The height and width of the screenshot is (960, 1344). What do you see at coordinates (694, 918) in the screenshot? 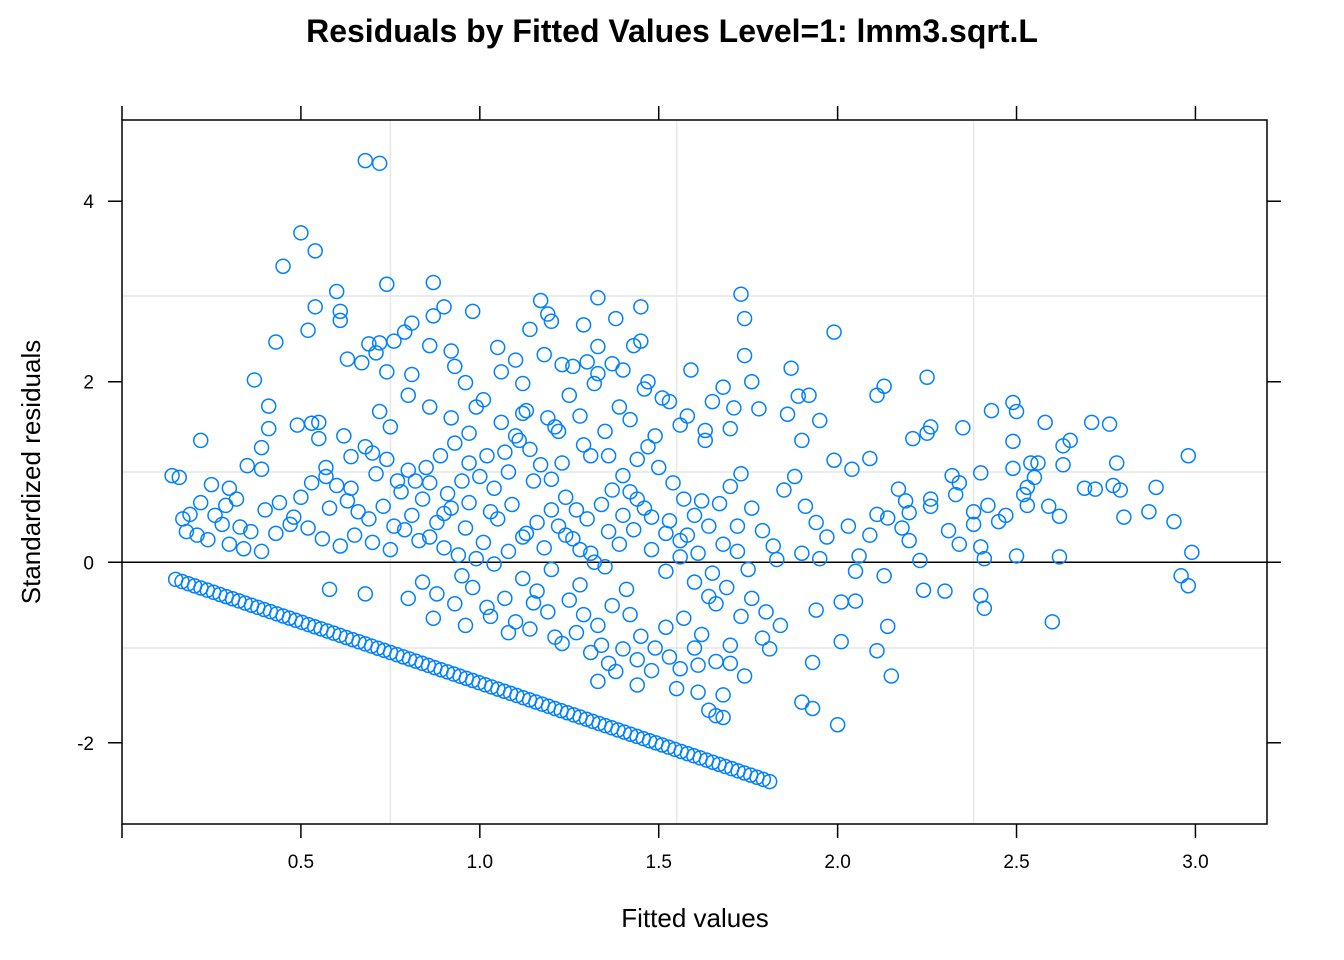
I see `x-axis-label: Fitted values` at bounding box center [694, 918].